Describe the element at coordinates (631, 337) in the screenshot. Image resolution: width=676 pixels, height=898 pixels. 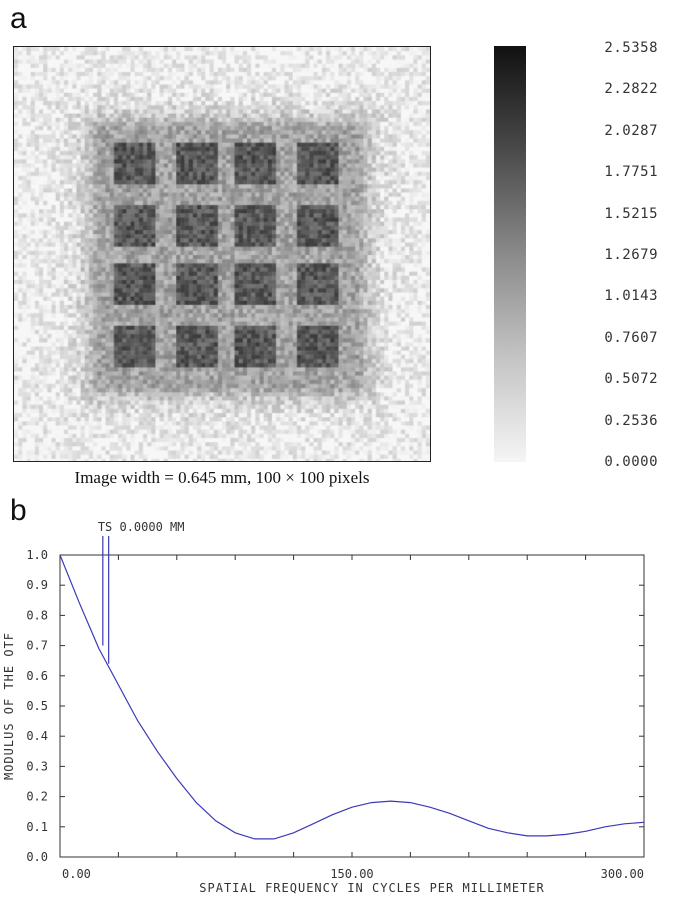
I see `colorbar-tick-label: 0.7607` at that location.